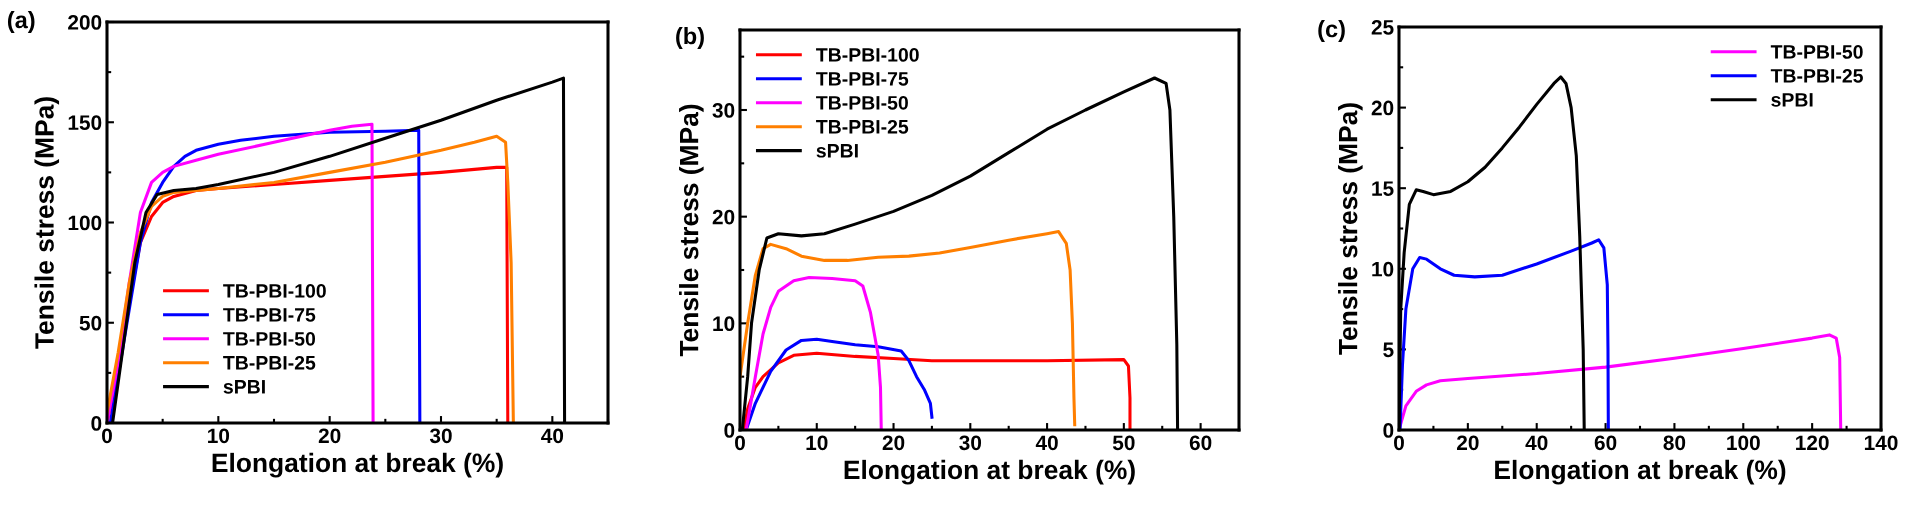 This screenshot has height=524, width=1910. What do you see at coordinates (85, 22) in the screenshot?
I see `y-tick-label: 200` at bounding box center [85, 22].